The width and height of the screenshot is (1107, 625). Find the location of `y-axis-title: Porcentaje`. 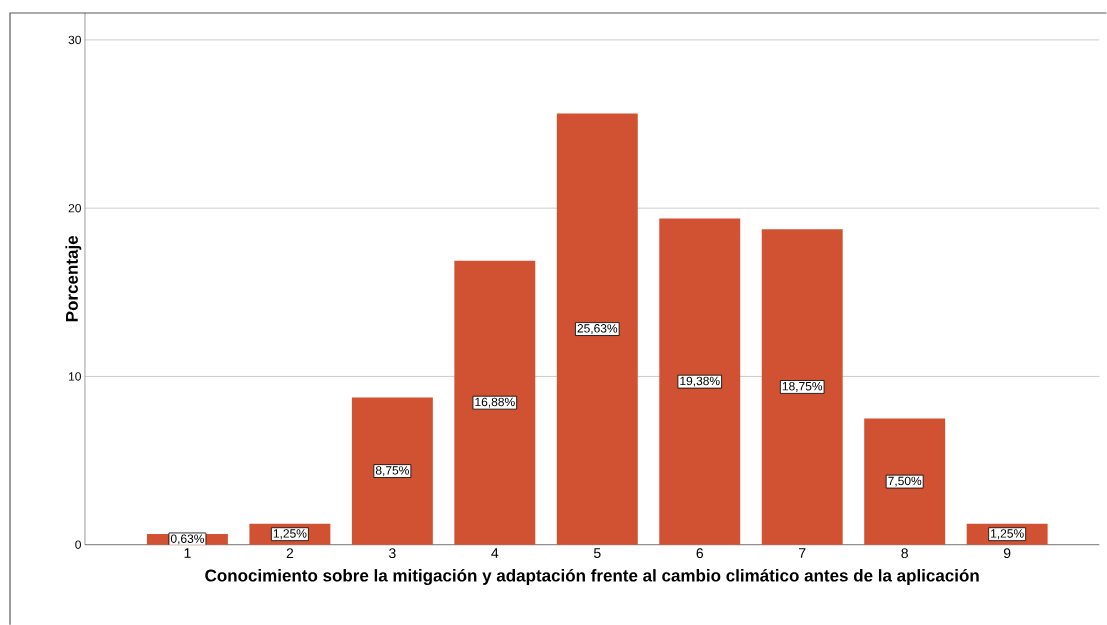

y-axis-title: Porcentaje is located at coordinates (73, 278).